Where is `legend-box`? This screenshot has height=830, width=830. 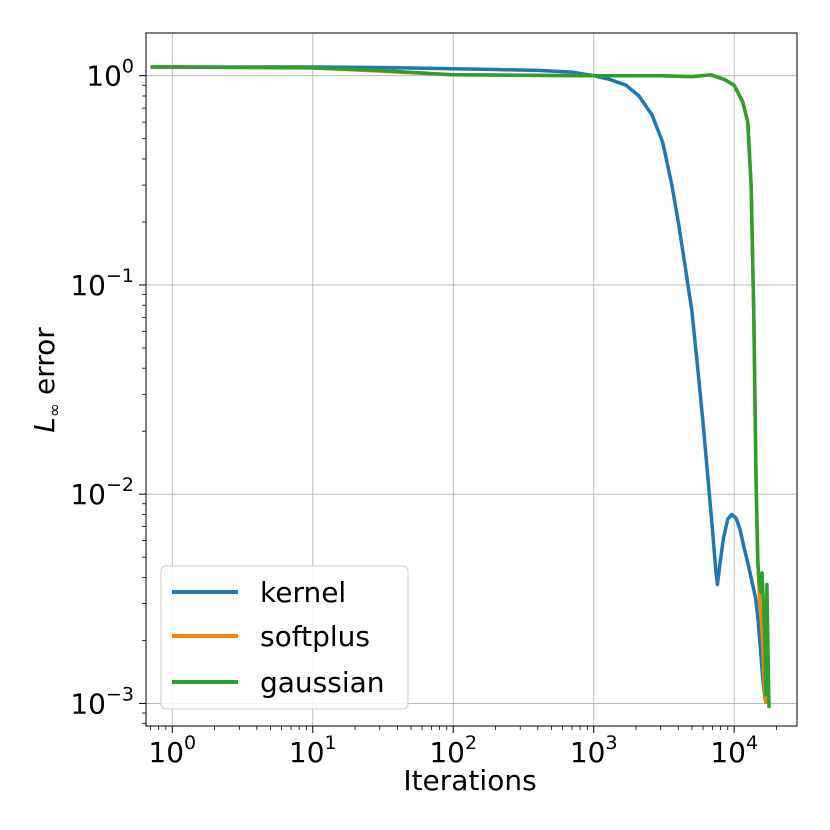 legend-box is located at coordinates (284, 637).